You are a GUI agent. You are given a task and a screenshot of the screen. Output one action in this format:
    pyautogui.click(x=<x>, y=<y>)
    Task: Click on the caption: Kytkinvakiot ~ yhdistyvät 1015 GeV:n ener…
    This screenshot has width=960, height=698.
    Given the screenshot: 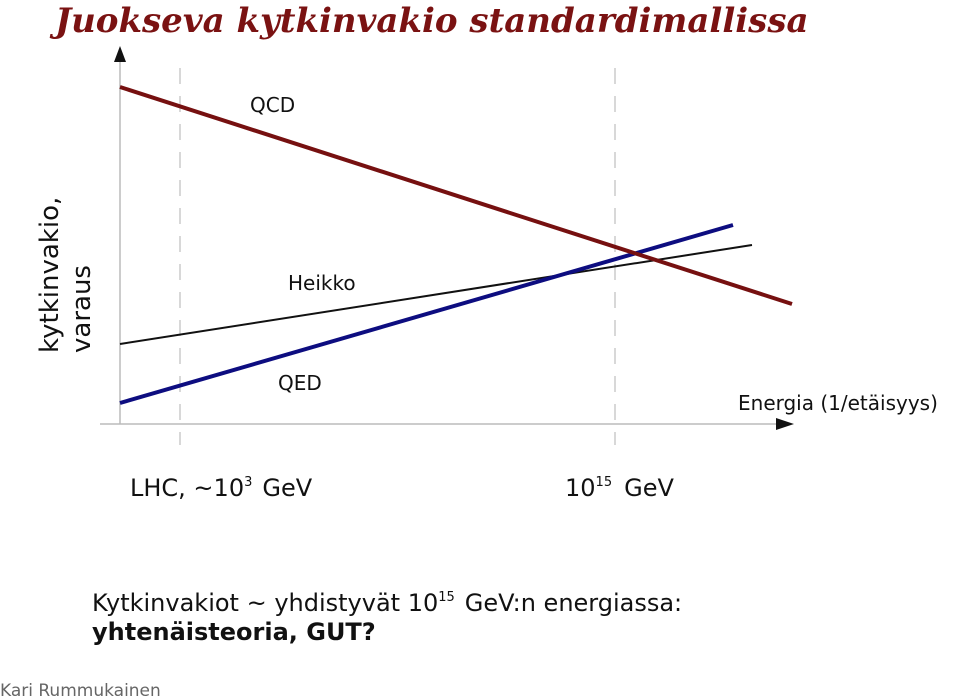 What is the action you would take?
    pyautogui.click(x=387, y=603)
    